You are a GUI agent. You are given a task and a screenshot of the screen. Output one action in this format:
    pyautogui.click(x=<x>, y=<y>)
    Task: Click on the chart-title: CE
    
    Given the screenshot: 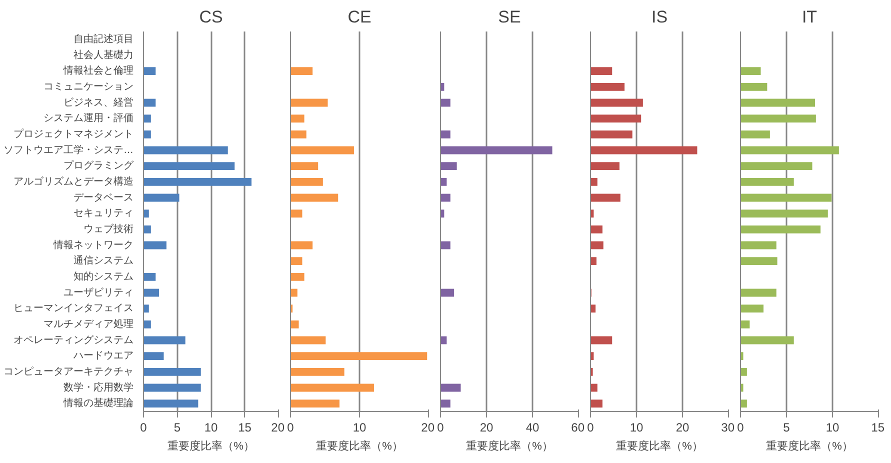 What is the action you would take?
    pyautogui.click(x=360, y=17)
    